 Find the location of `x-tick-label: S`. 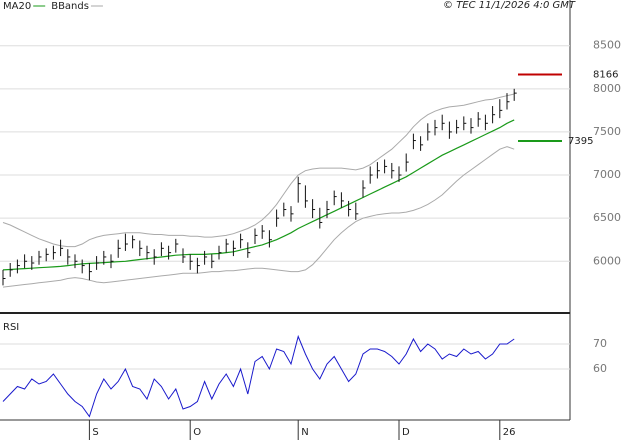

x-tick-label: S is located at coordinates (95, 432).